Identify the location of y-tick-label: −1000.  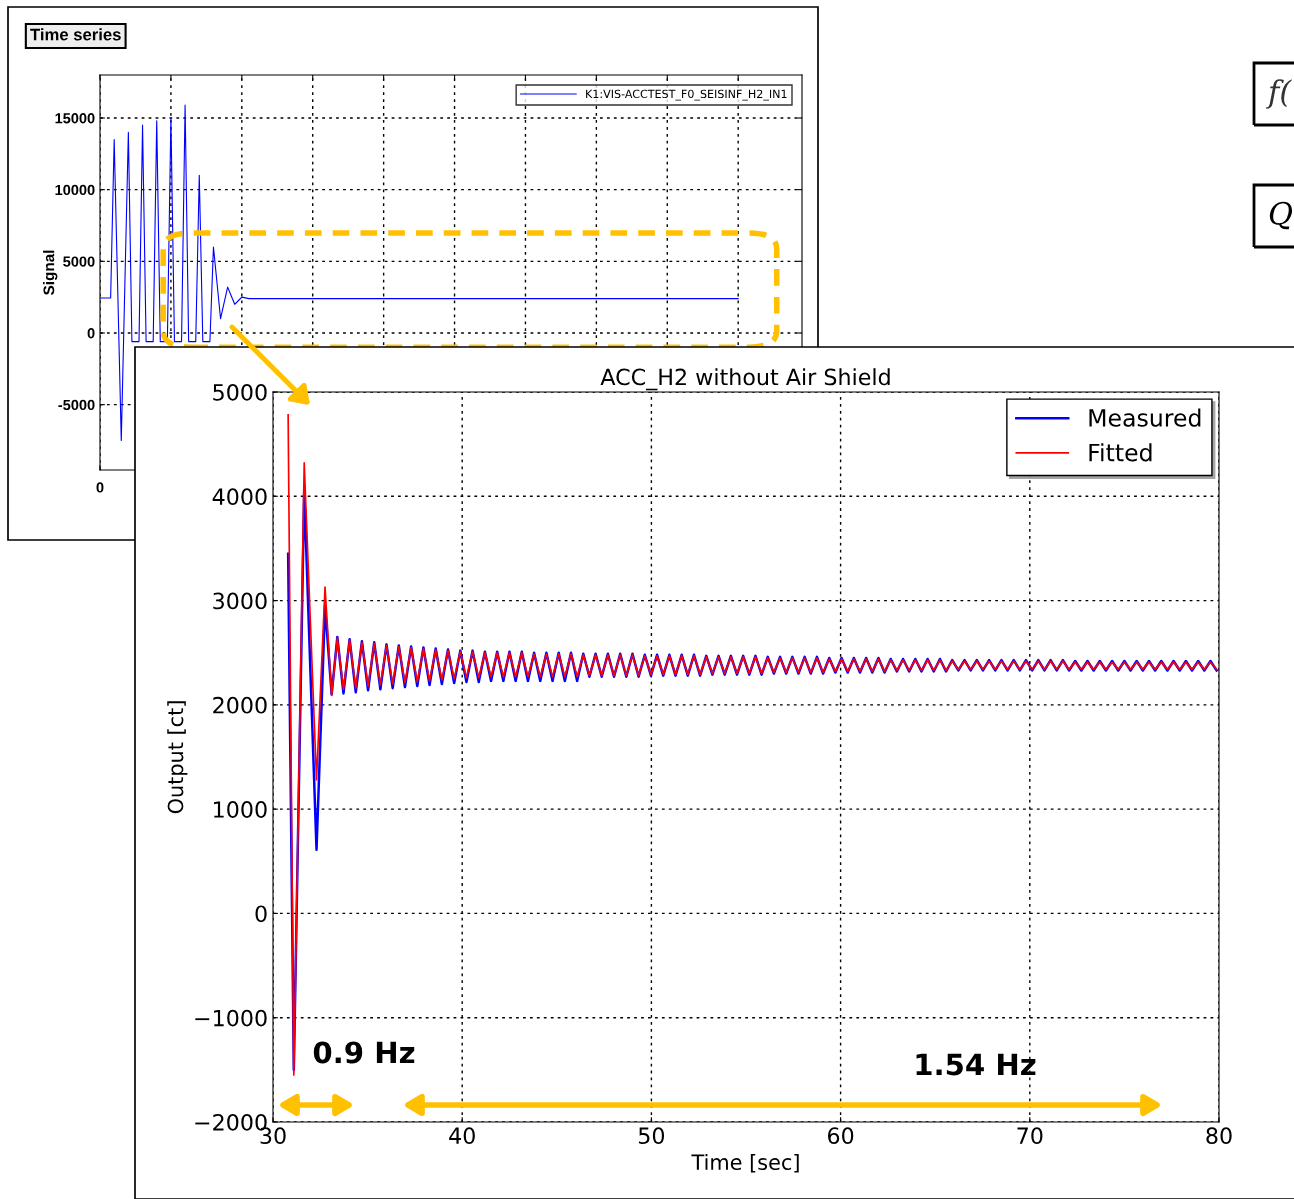
(231, 1018).